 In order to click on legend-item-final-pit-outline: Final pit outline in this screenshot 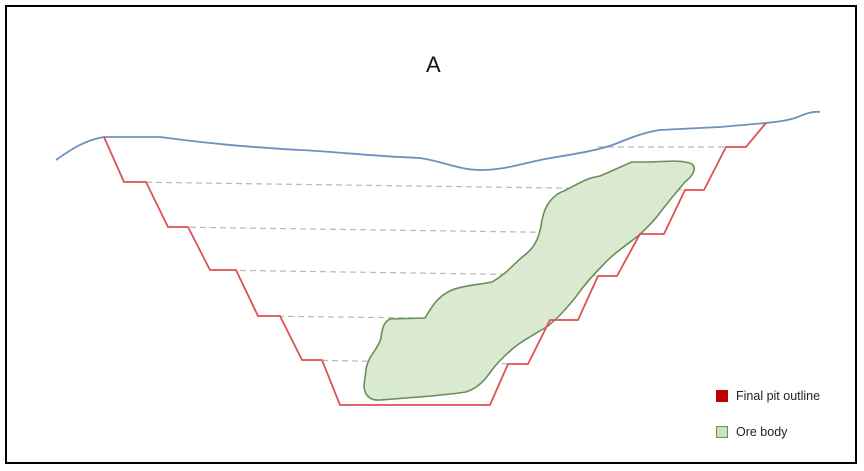, I will do `click(768, 396)`.